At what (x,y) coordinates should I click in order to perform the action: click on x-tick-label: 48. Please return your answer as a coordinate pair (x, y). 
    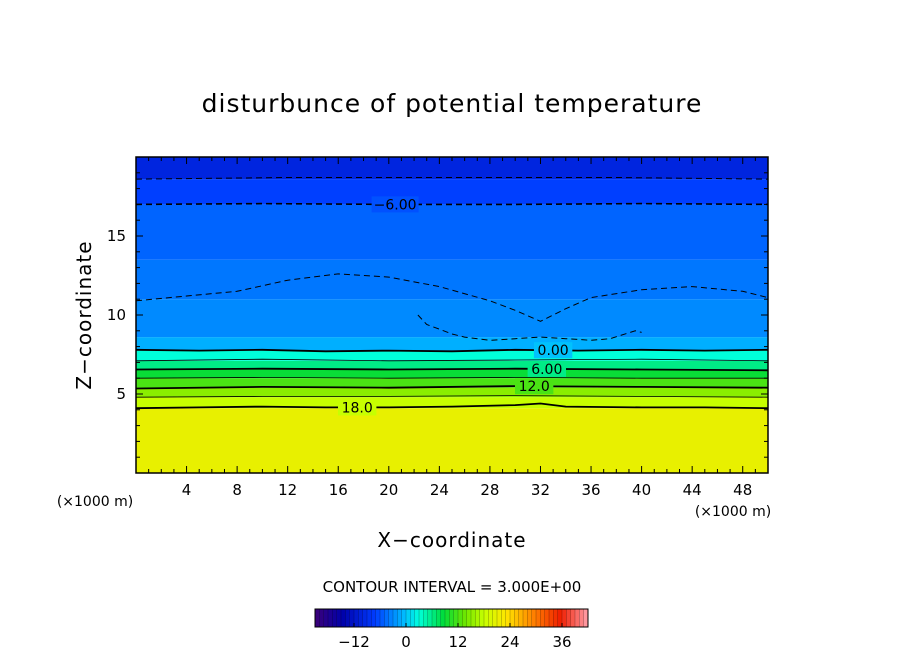
    Looking at the image, I should click on (742, 490).